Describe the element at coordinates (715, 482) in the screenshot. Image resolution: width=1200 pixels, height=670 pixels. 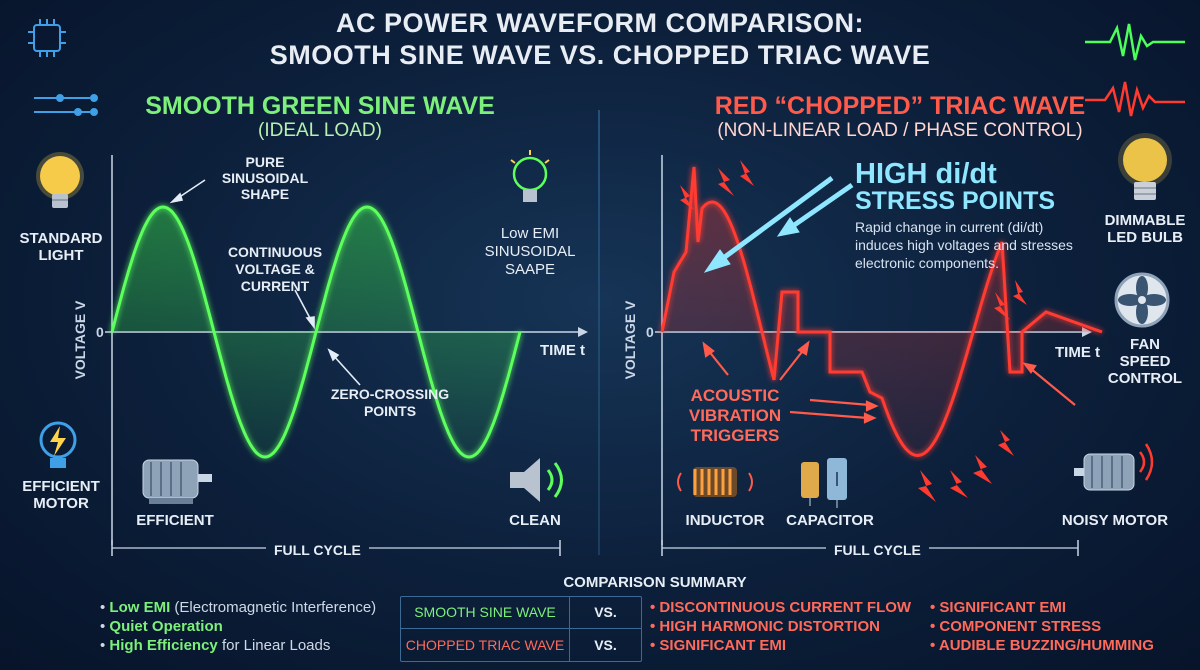
I see `inductor-icon` at that location.